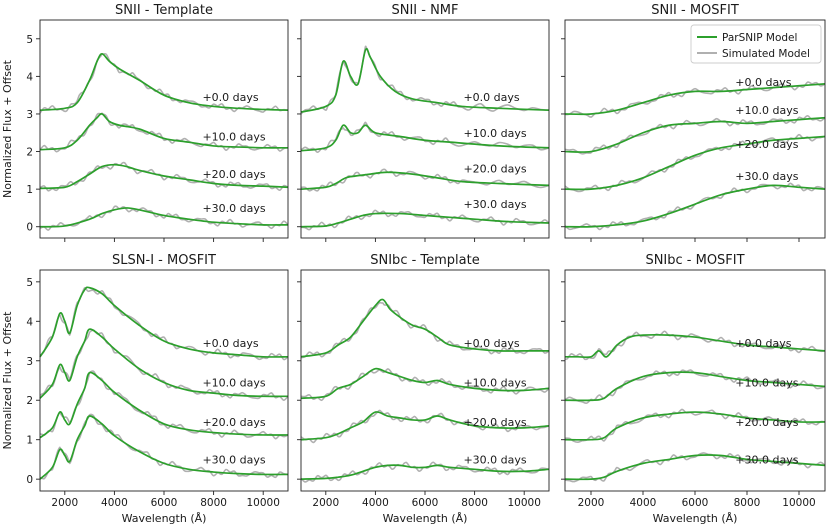  What do you see at coordinates (425, 503) in the screenshot?
I see `panel-5-xtick-label: 6000` at bounding box center [425, 503].